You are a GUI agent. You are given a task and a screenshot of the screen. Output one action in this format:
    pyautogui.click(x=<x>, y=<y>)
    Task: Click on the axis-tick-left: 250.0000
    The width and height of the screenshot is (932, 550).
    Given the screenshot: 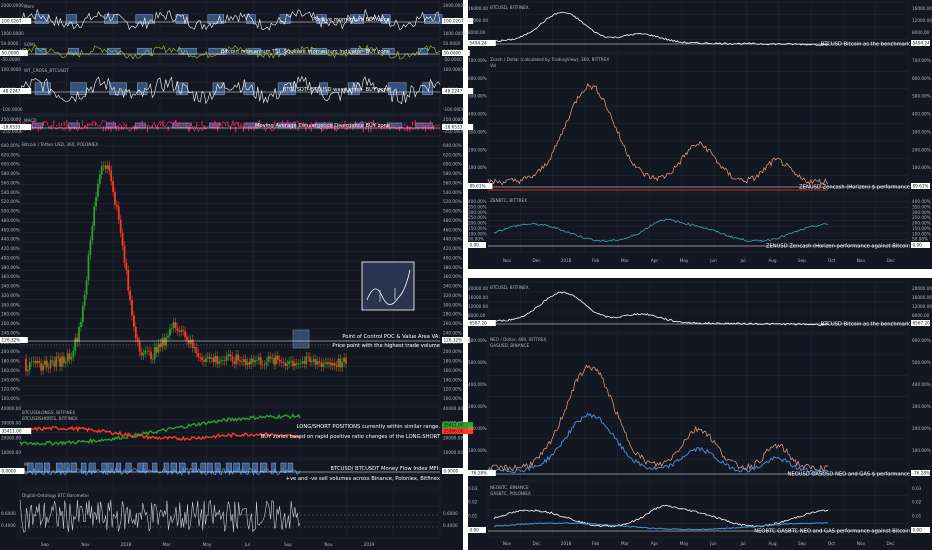 What is the action you would take?
    pyautogui.click(x=11, y=119)
    